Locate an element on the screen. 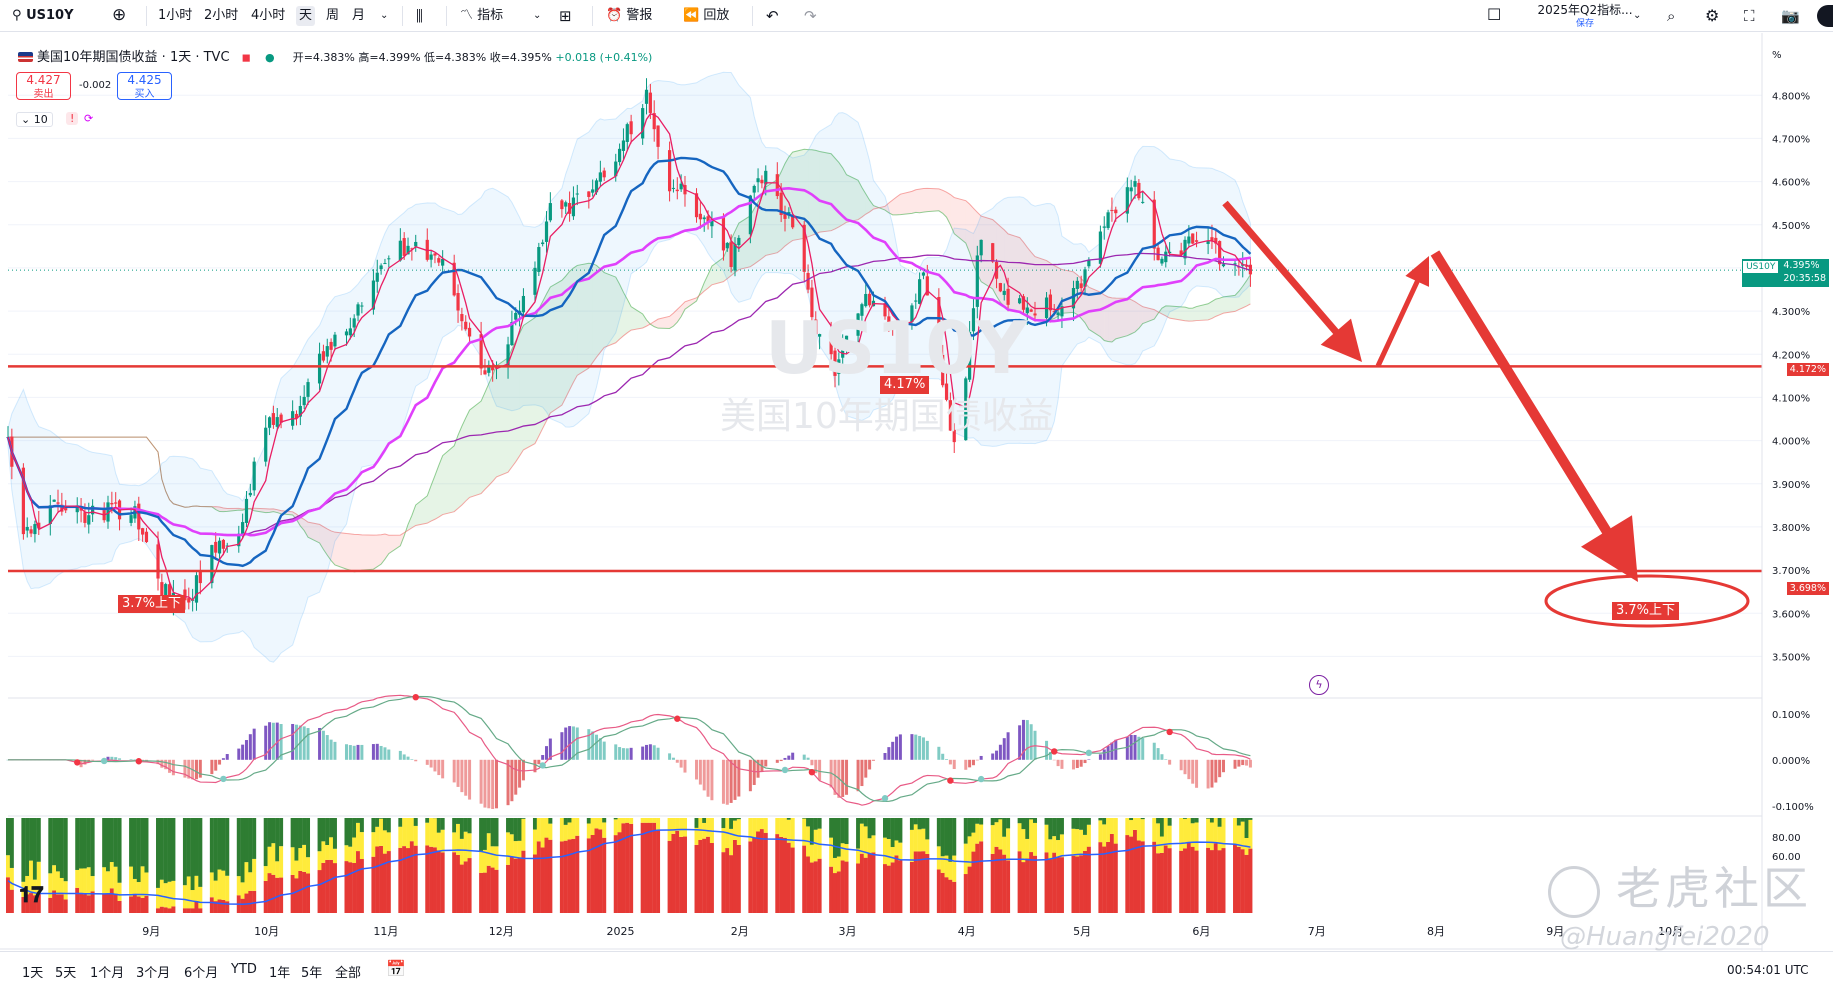  candle-type-icon: ⫼ is located at coordinates (419, 16).